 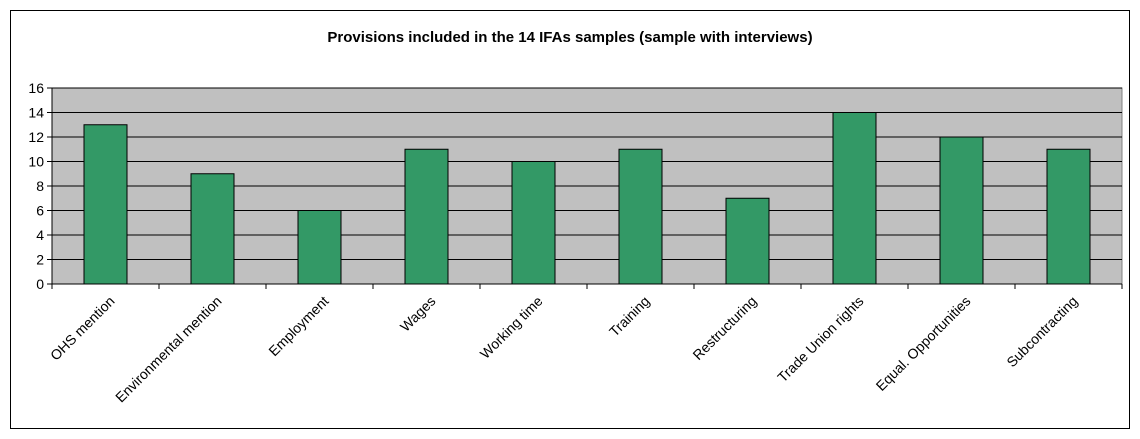 I want to click on y-tick-label: 0, so click(x=40, y=284).